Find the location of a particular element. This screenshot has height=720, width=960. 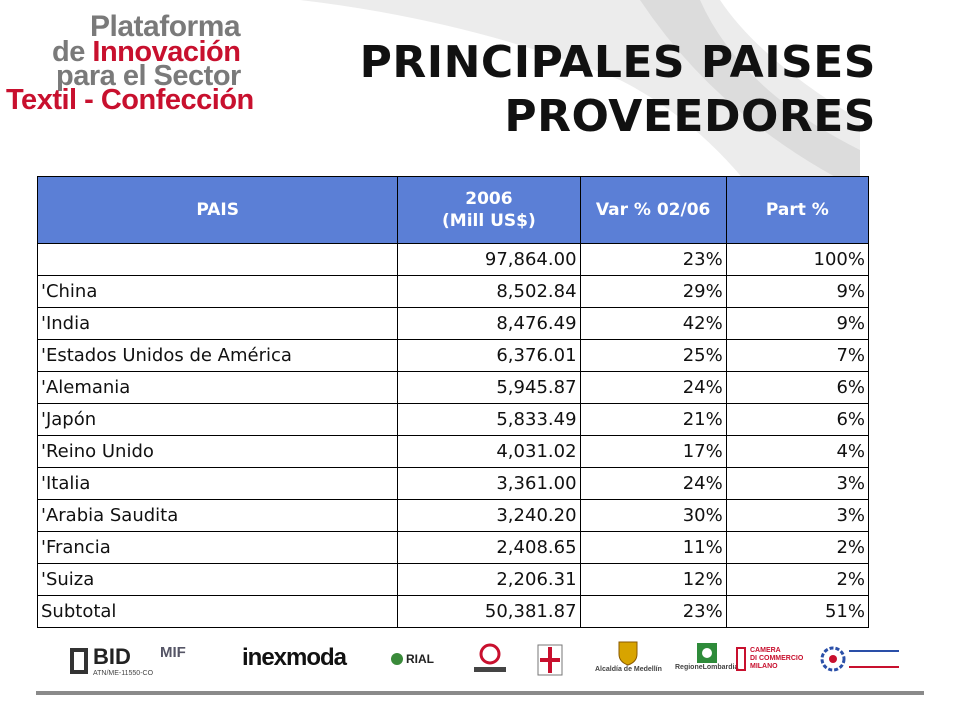

camera-text-3: MILANO is located at coordinates (764, 666).